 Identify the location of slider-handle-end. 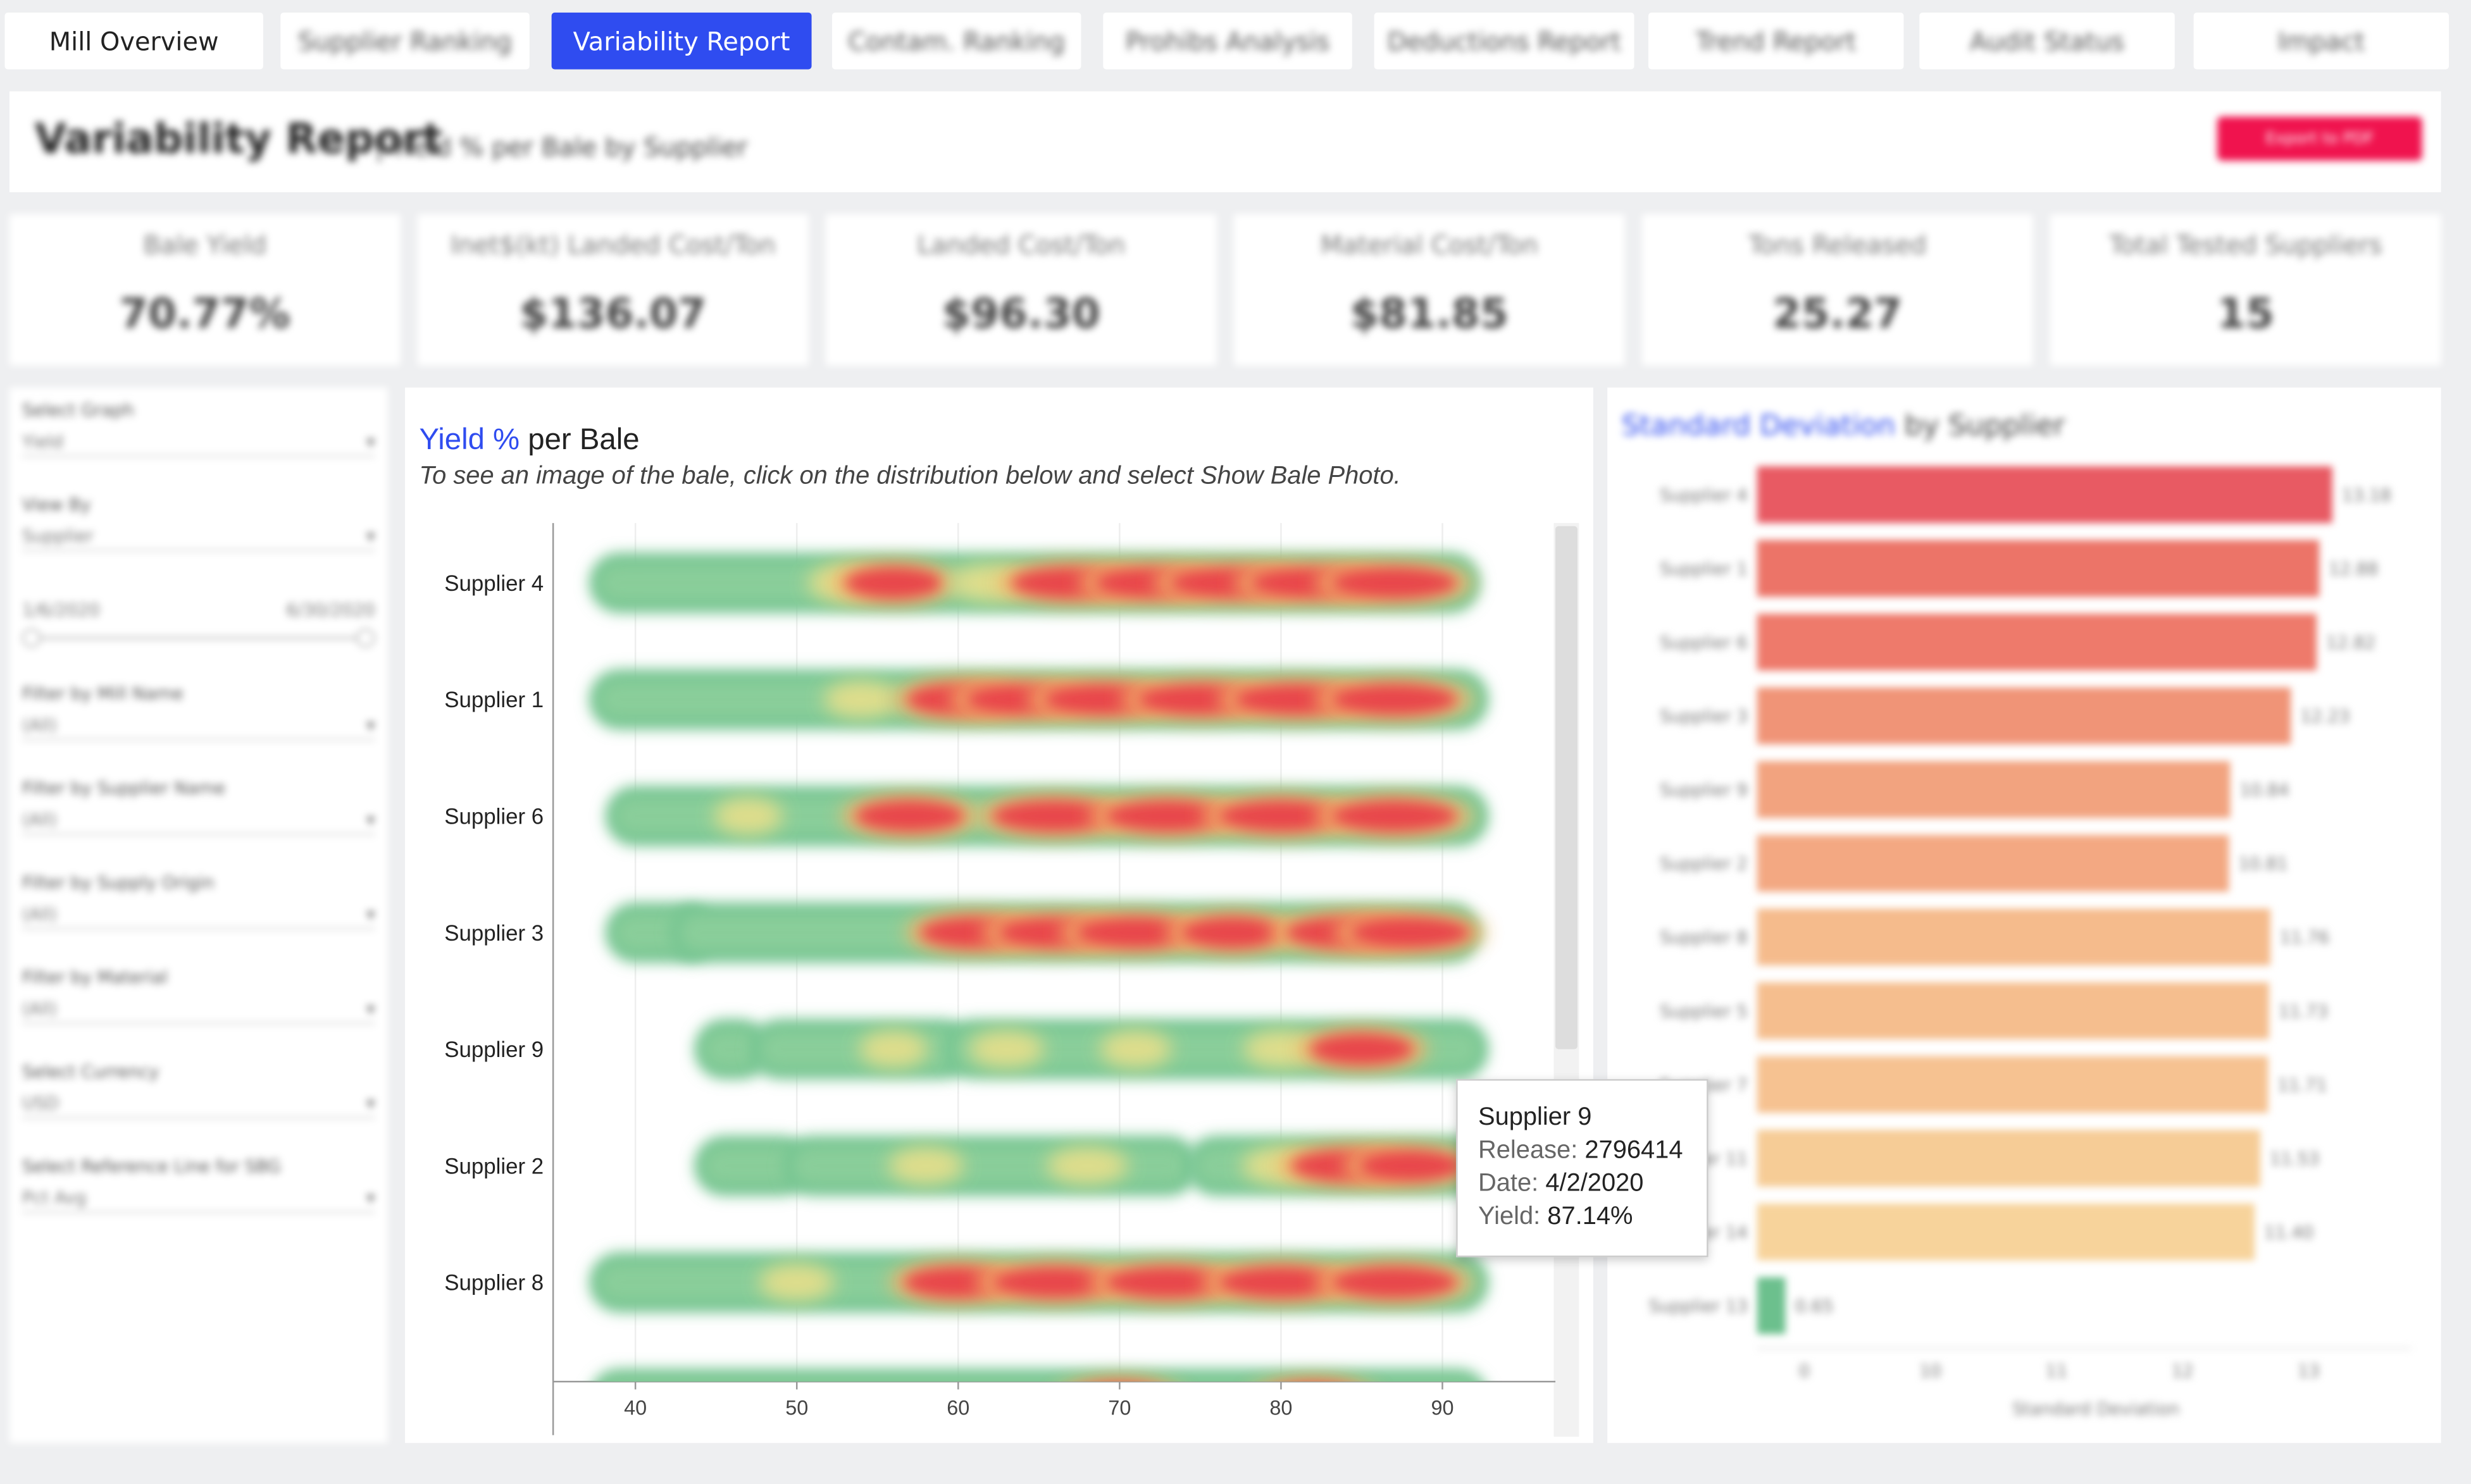
(365, 638).